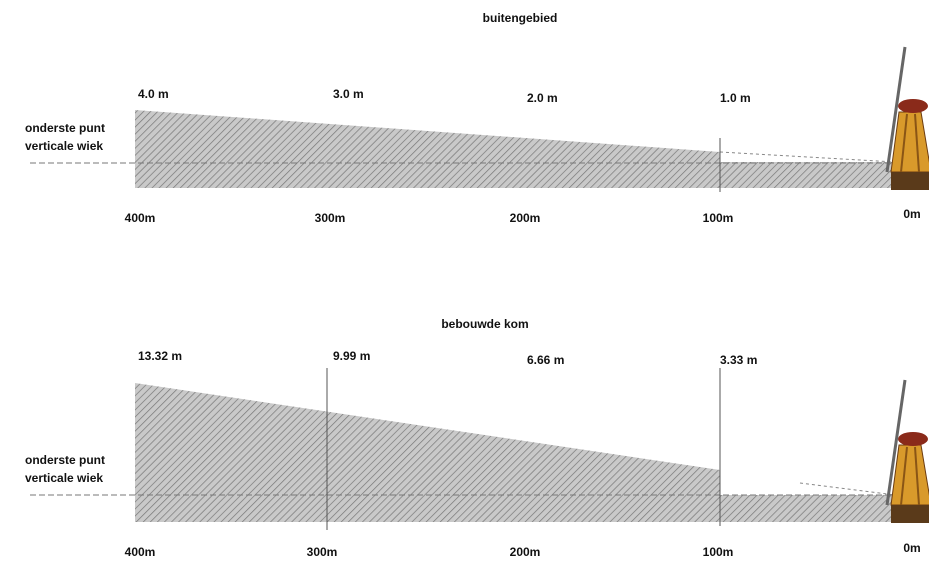  I want to click on height-label: 9.99 m, so click(351, 356).